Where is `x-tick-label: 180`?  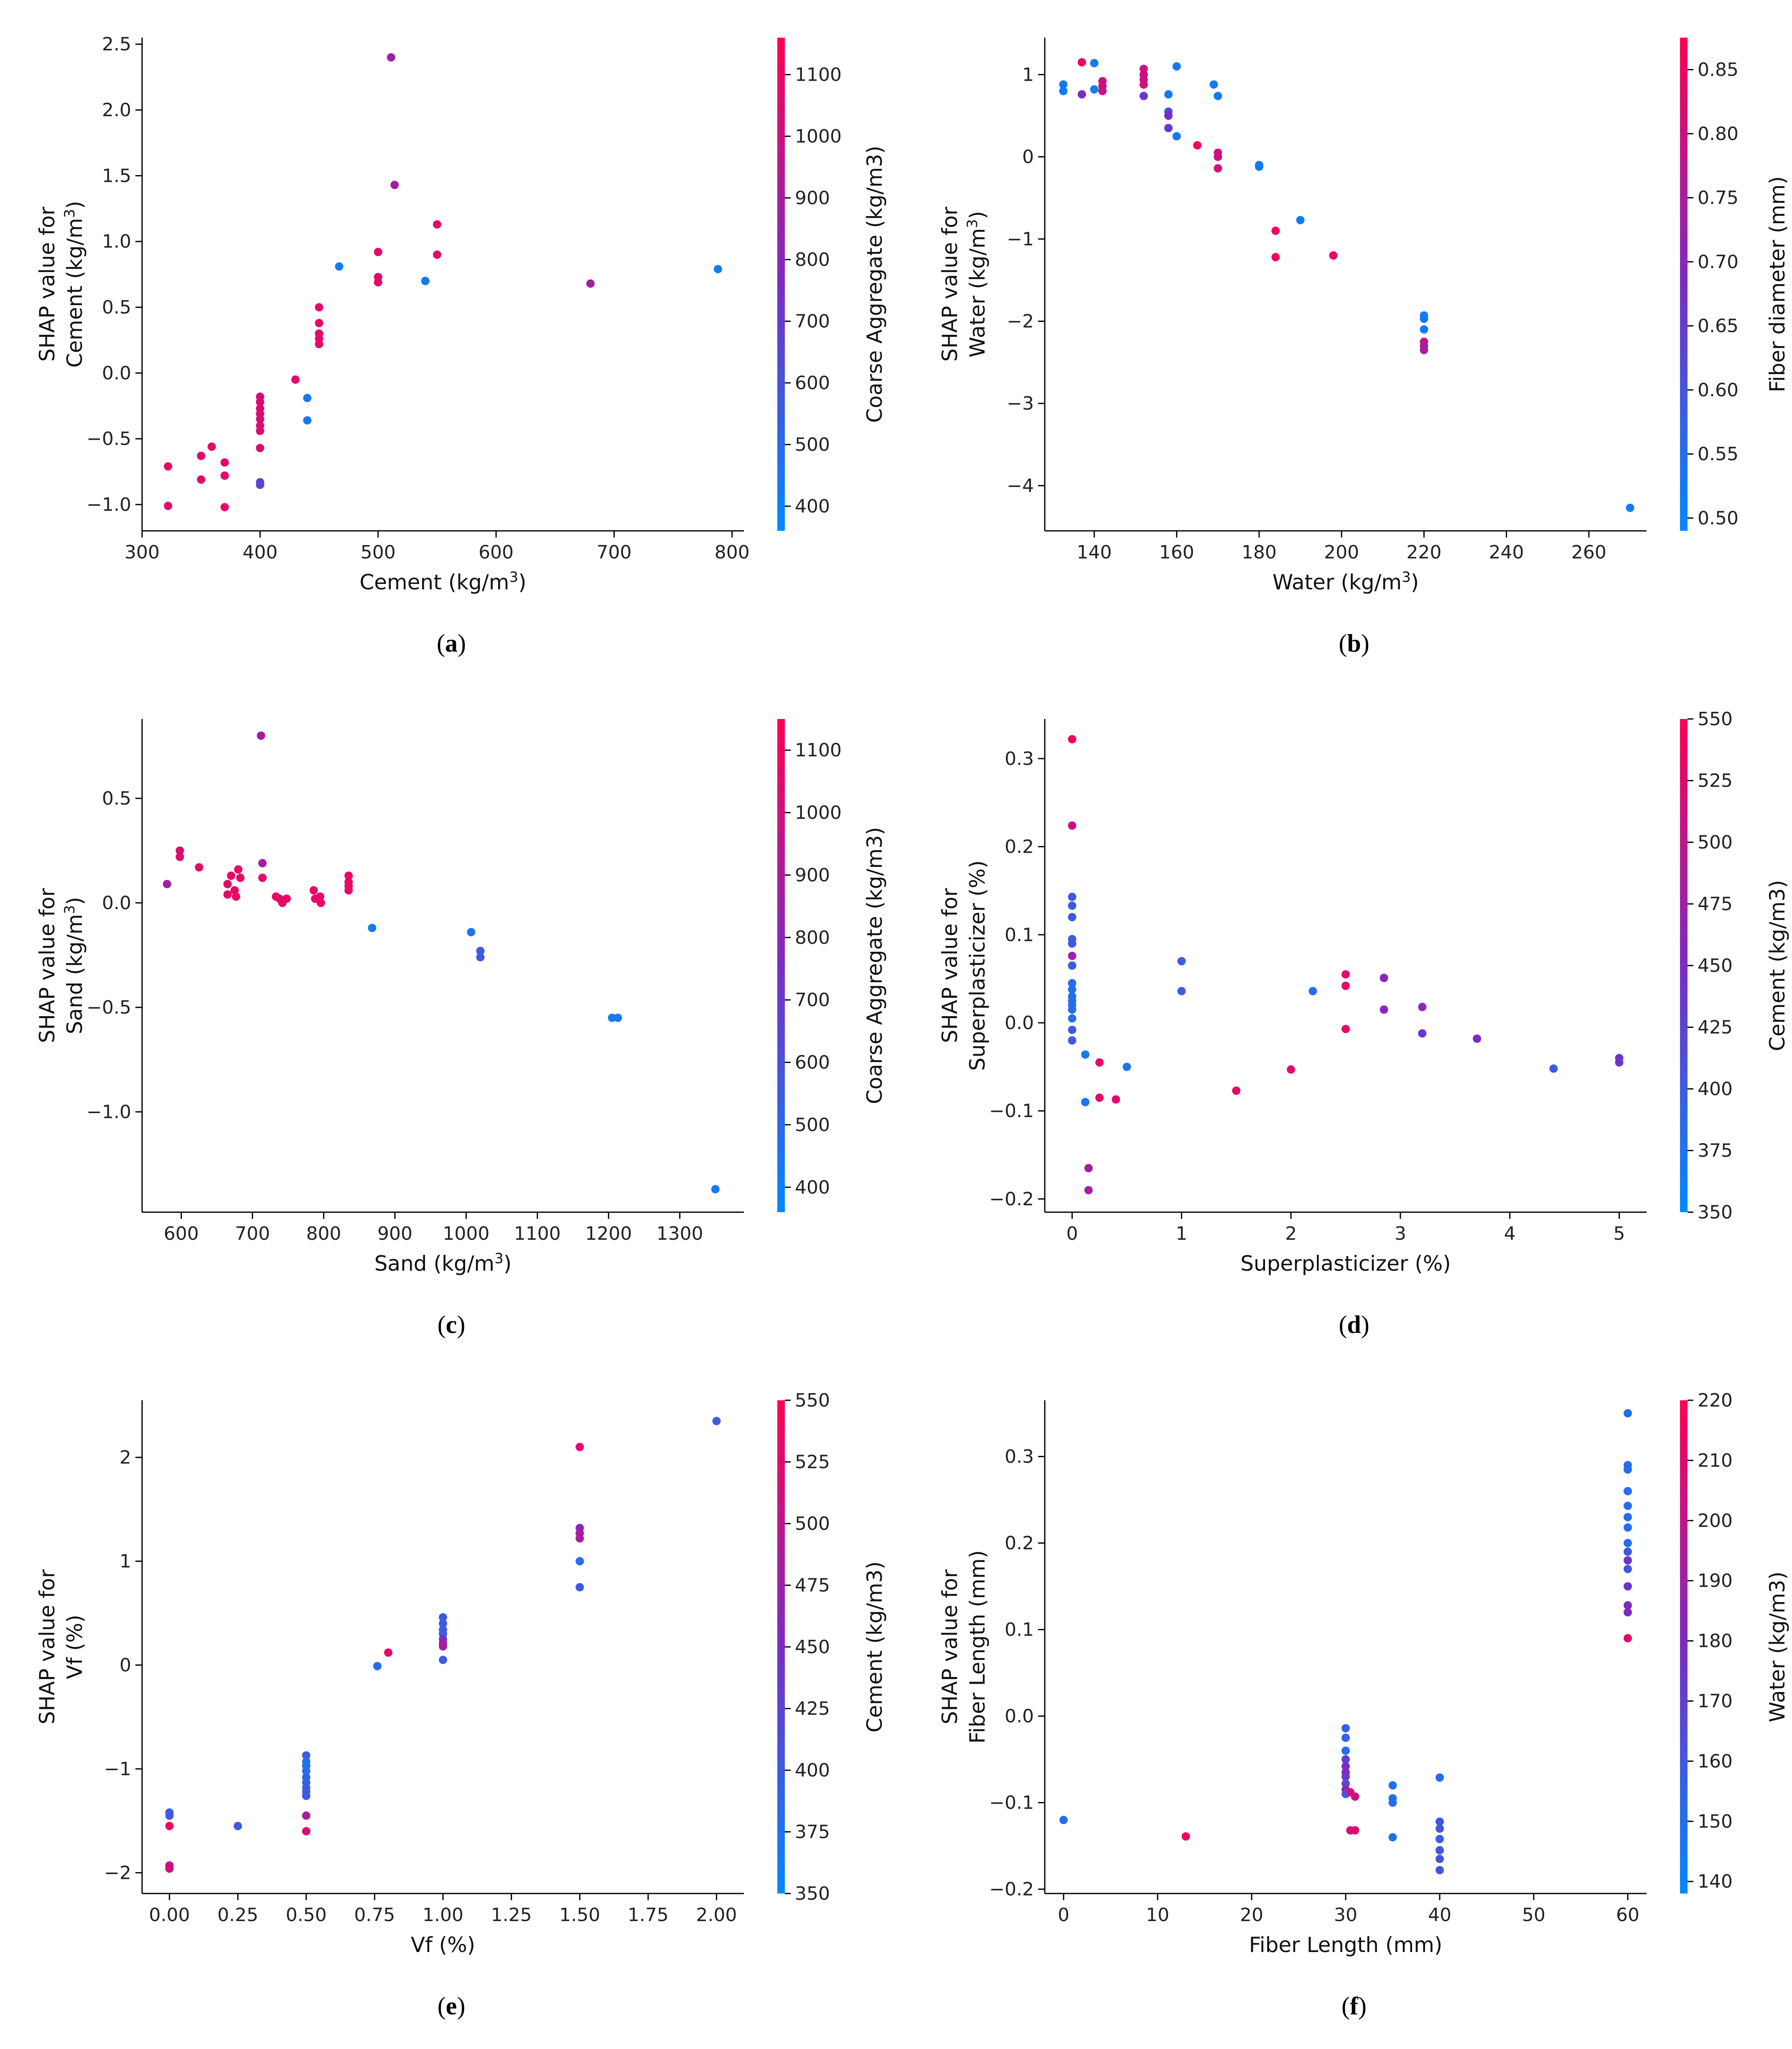 x-tick-label: 180 is located at coordinates (1259, 552).